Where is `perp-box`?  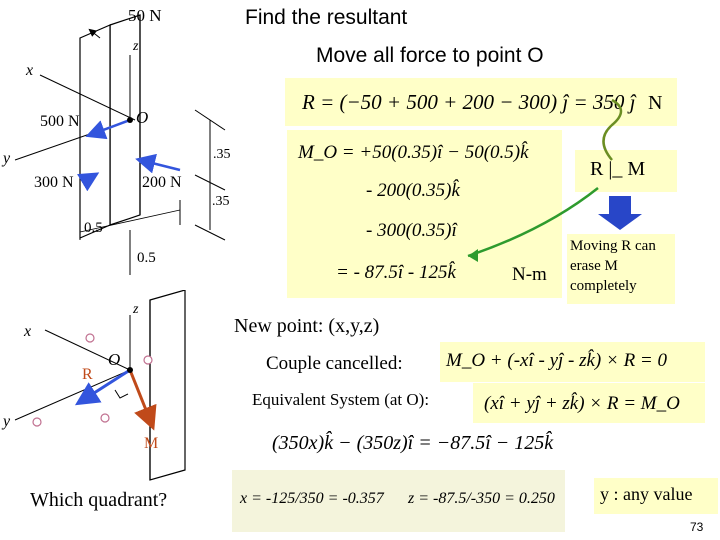
perp-box is located at coordinates (626, 171).